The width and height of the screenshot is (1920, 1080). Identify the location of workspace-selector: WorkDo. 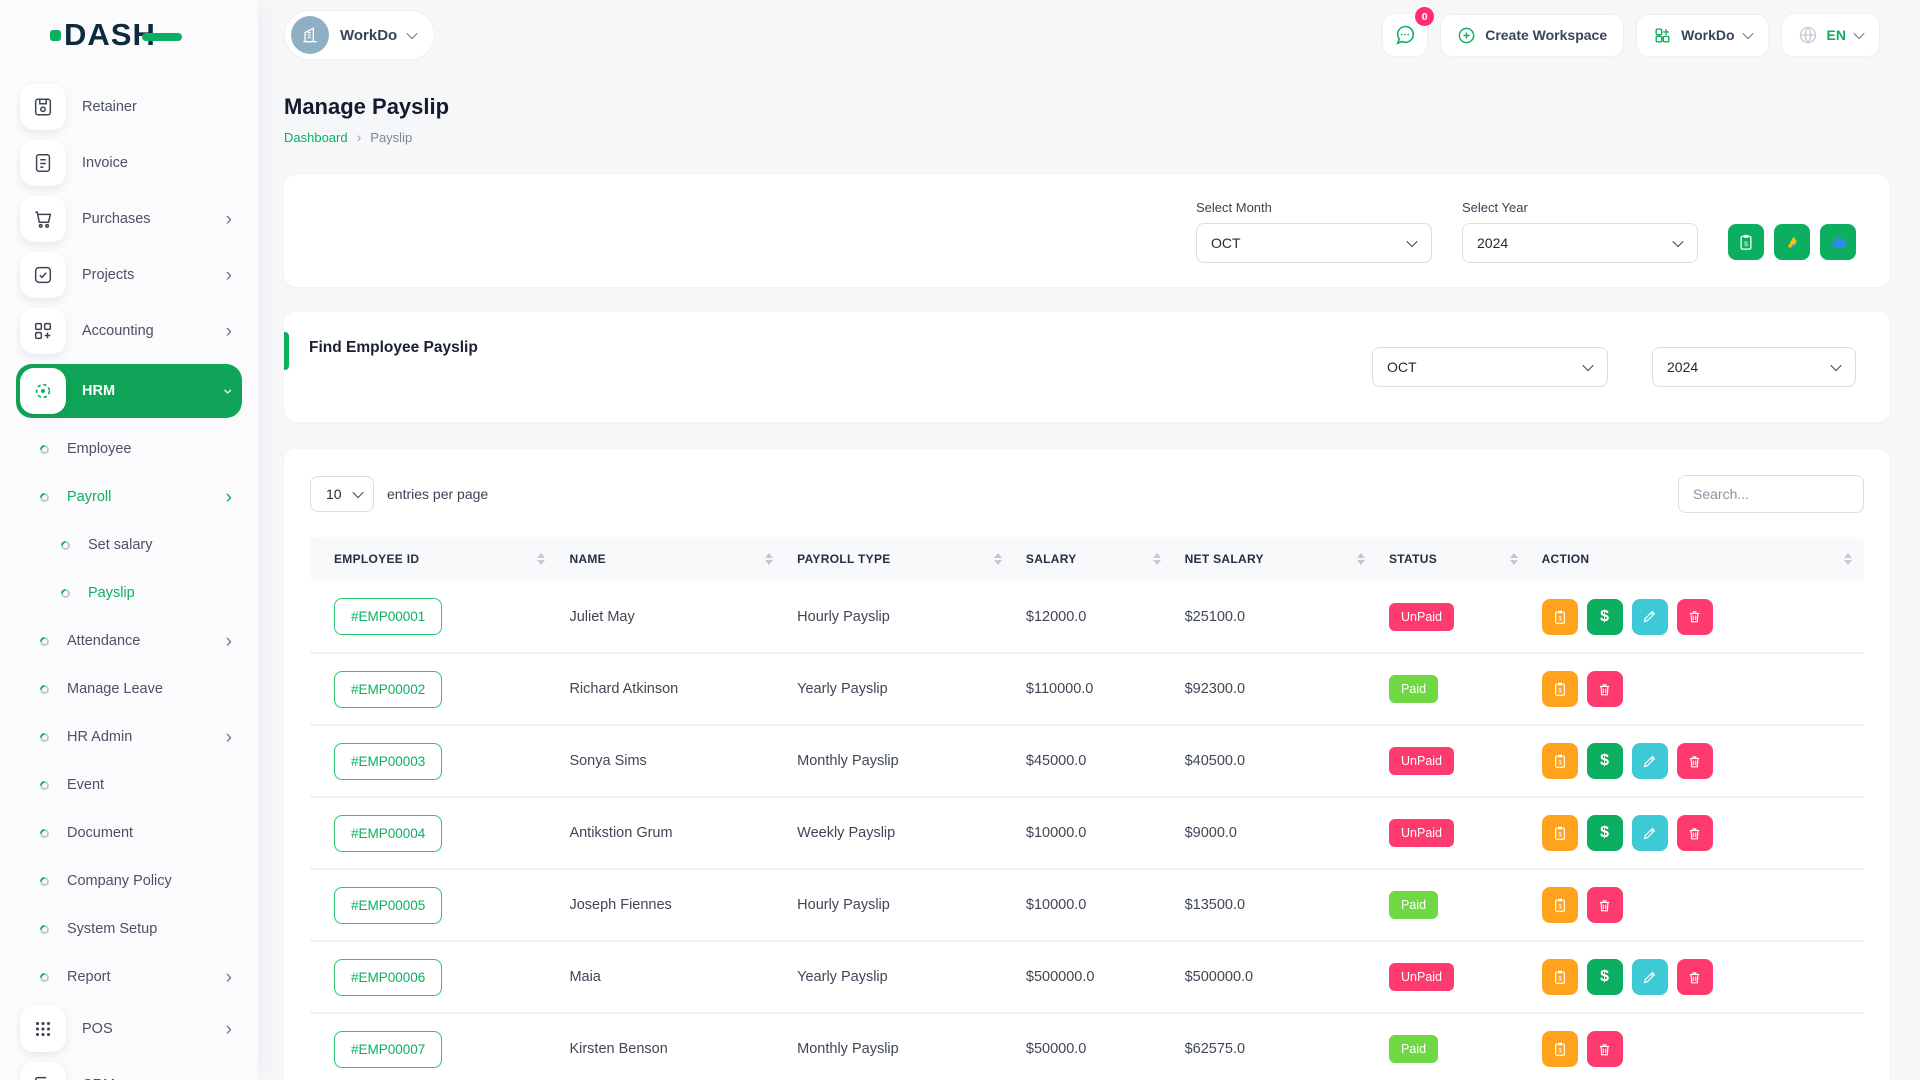
(360, 35).